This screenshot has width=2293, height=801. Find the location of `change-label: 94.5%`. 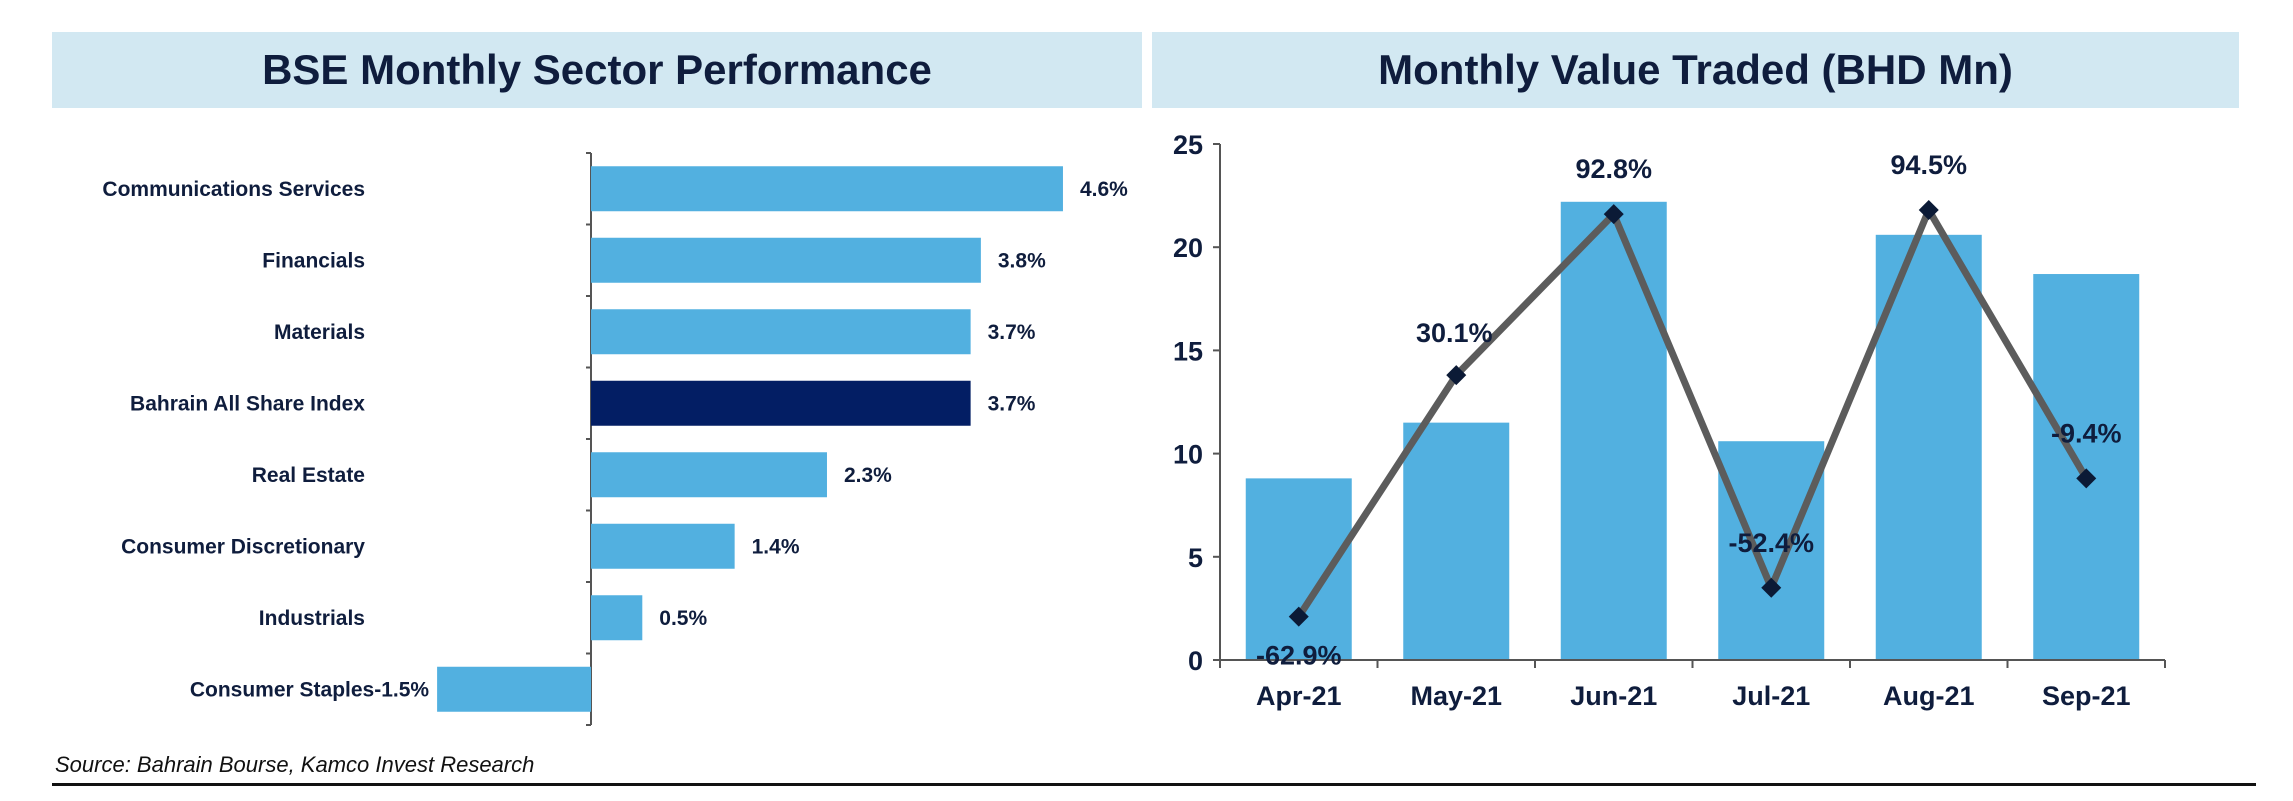

change-label: 94.5% is located at coordinates (1928, 165).